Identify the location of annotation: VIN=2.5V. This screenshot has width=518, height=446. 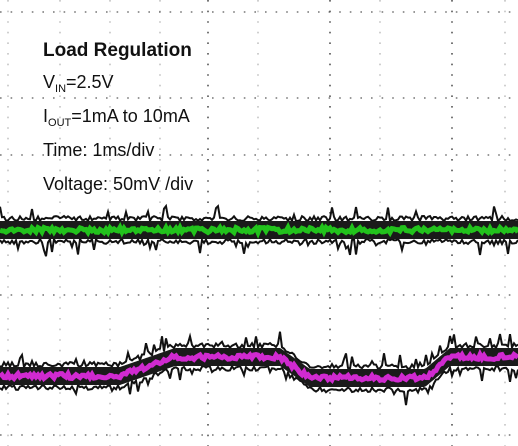
(78, 83).